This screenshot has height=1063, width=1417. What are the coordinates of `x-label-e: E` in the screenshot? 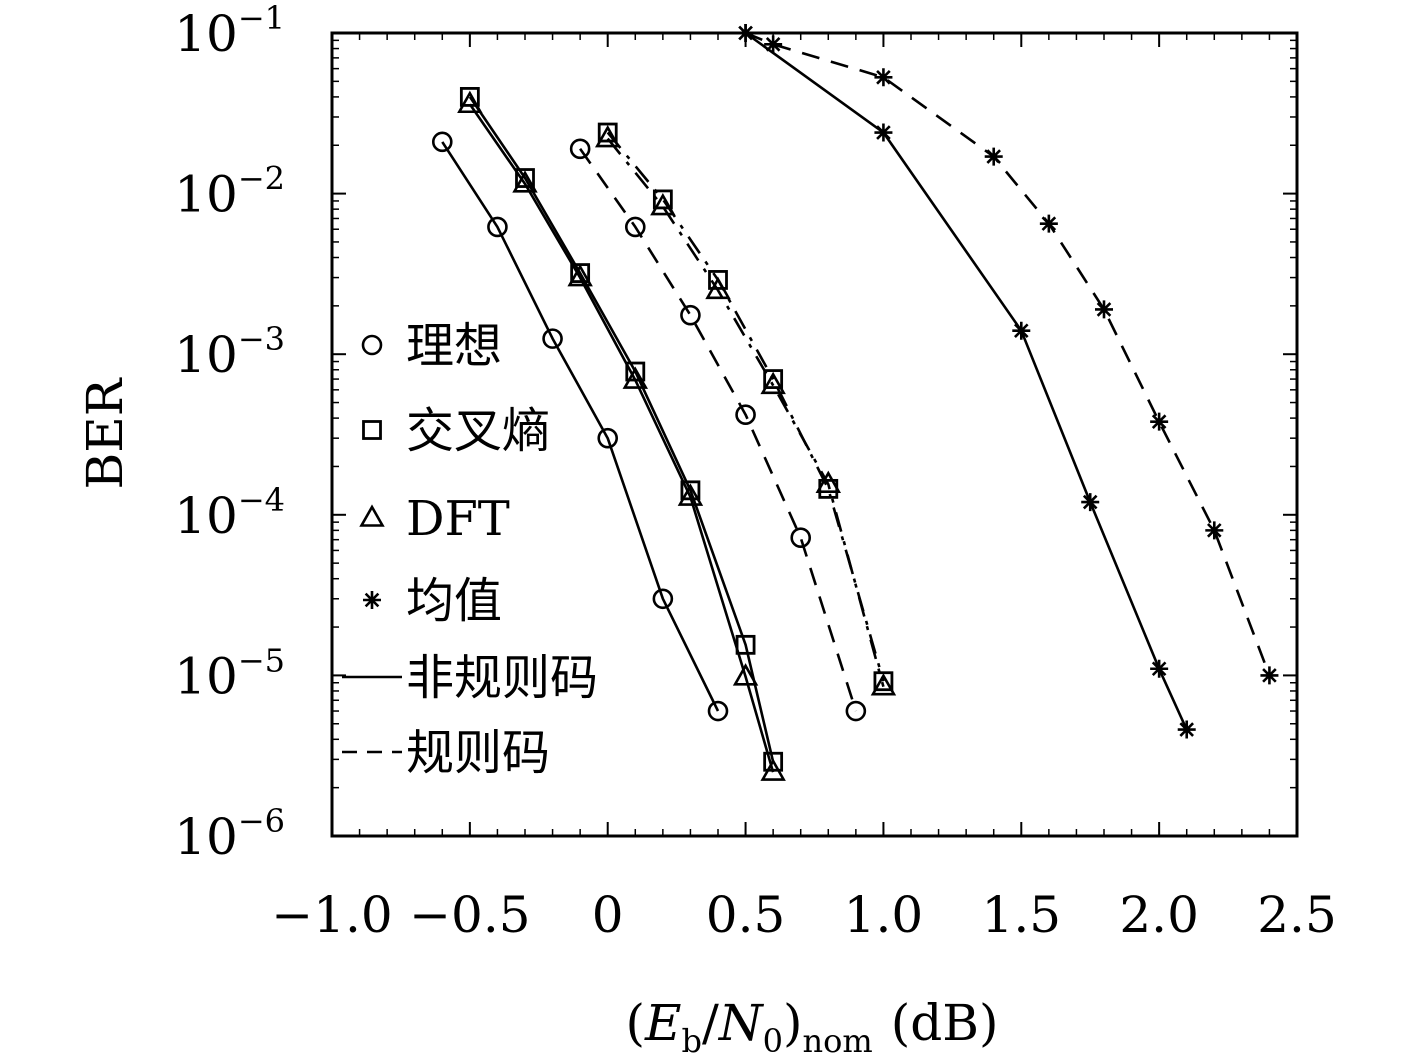 It's located at (663, 1023).